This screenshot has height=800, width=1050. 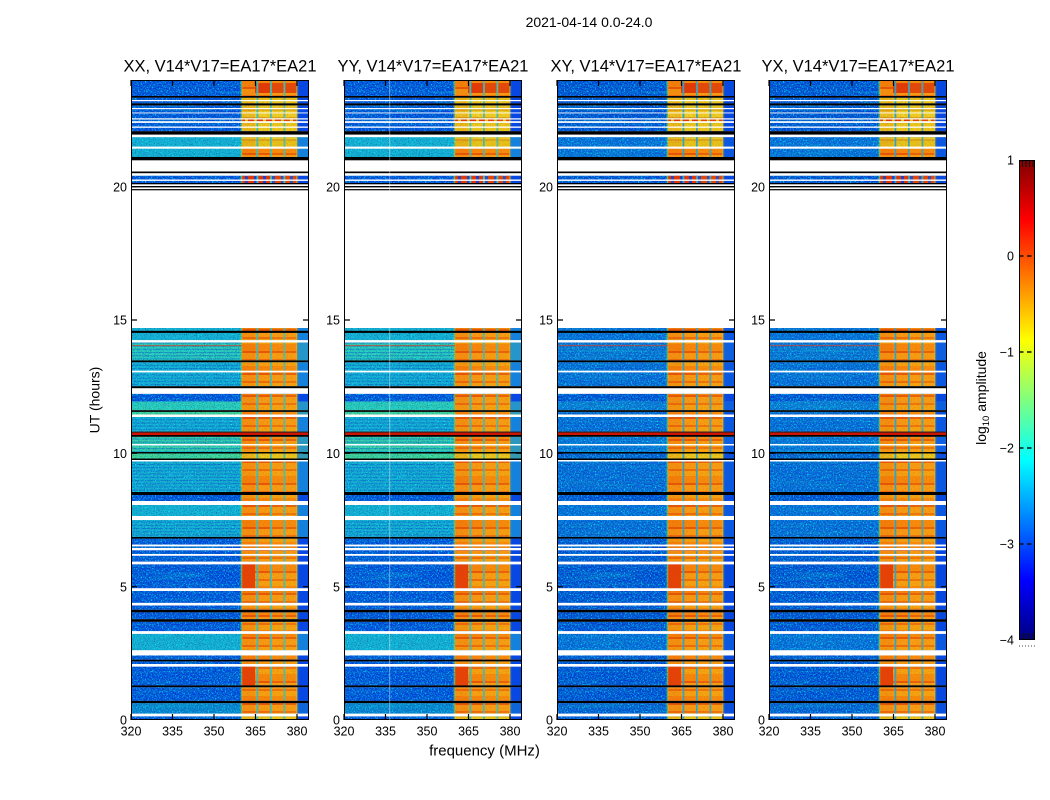 I want to click on svg-text: −3, so click(x=1007, y=545).